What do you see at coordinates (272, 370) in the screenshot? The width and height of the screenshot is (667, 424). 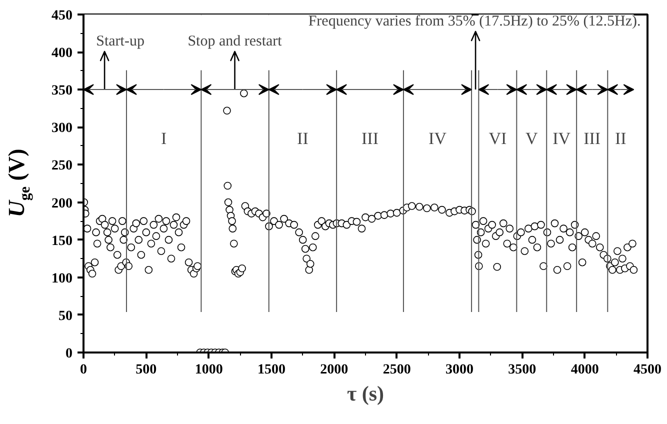 I see `x-tick-label: 1500` at bounding box center [272, 370].